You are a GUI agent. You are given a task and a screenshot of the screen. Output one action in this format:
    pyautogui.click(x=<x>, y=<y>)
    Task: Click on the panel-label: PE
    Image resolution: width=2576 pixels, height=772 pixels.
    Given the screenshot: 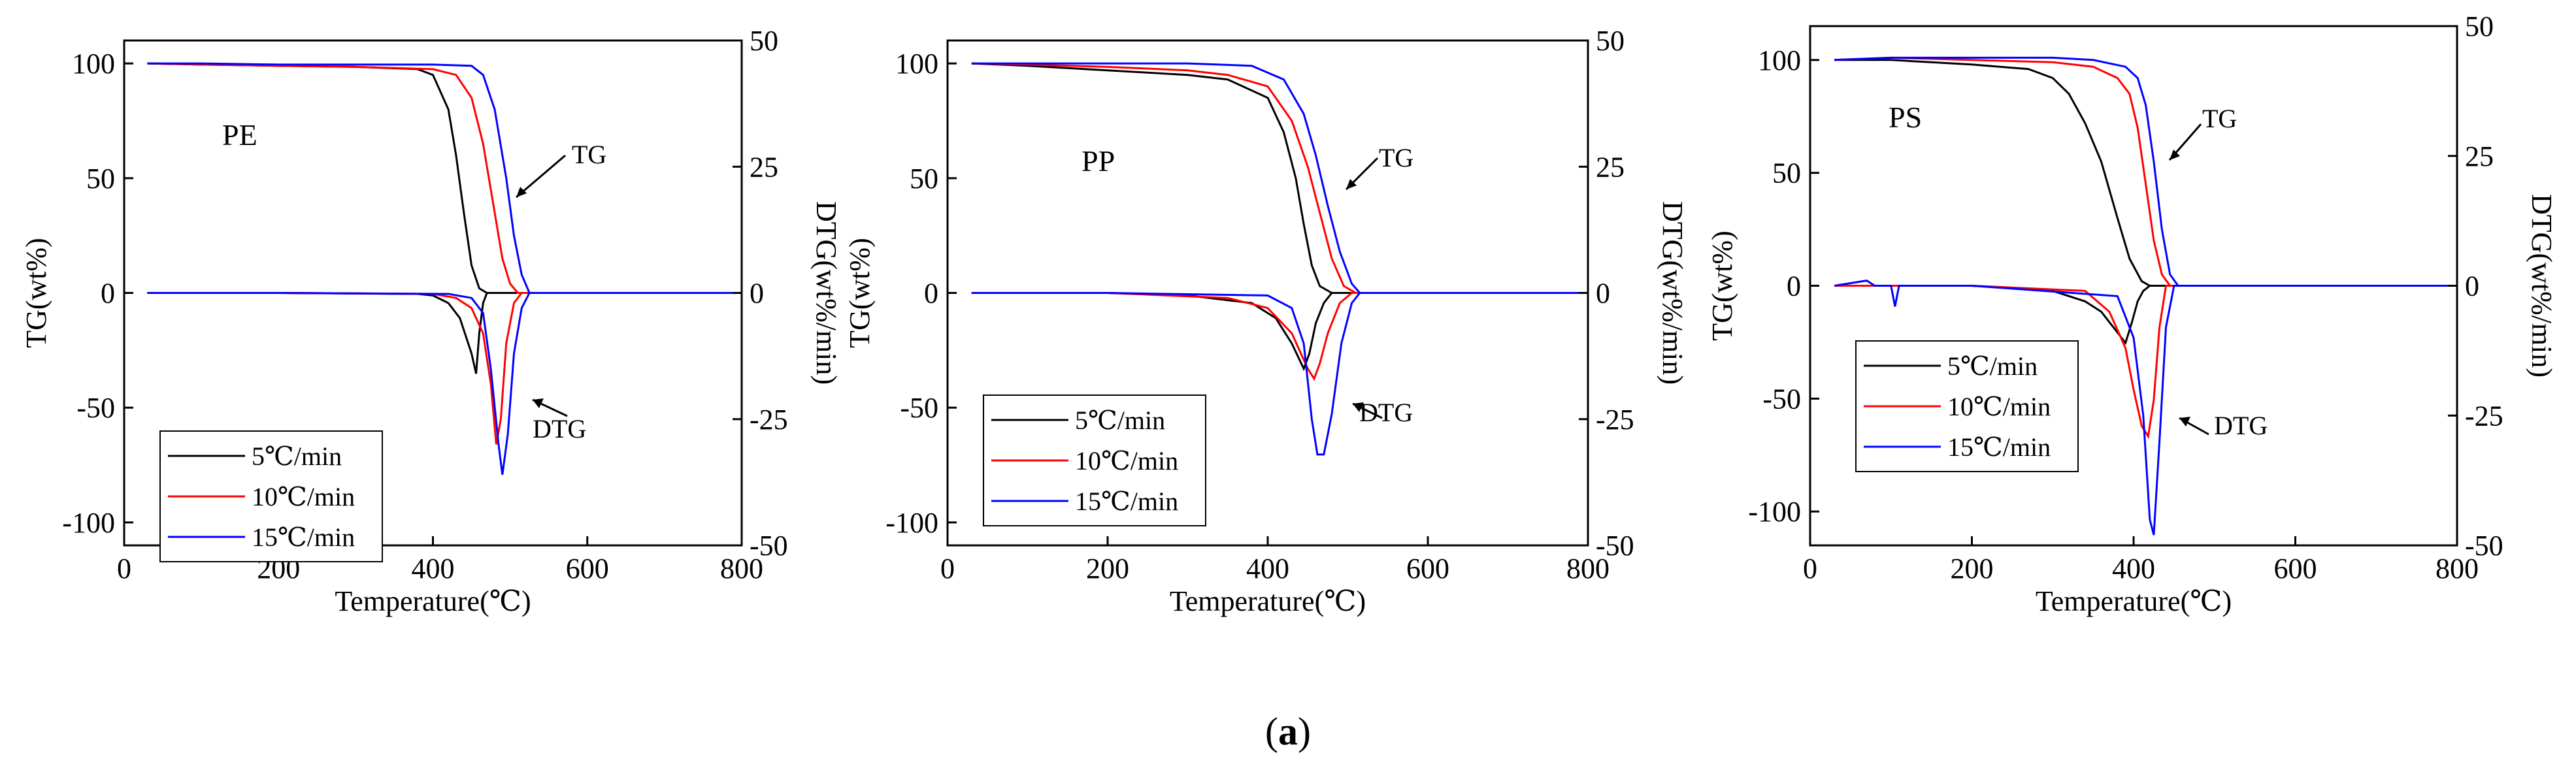 What is the action you would take?
    pyautogui.click(x=239, y=135)
    